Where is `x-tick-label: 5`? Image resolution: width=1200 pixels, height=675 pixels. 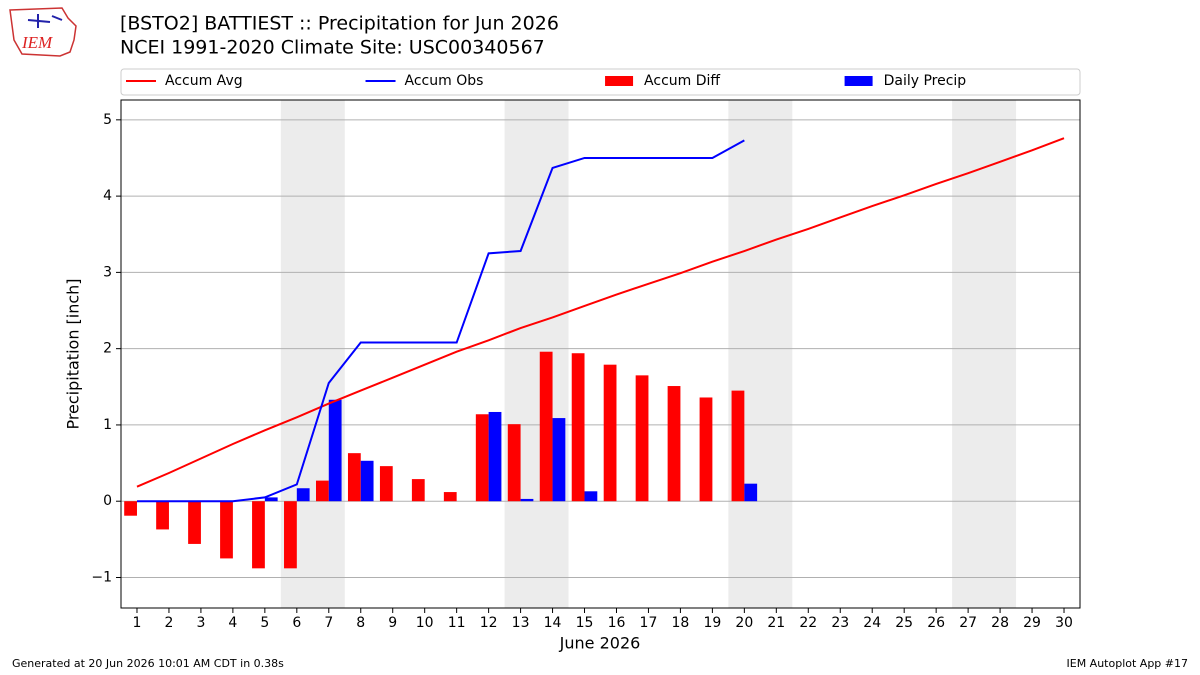 x-tick-label: 5 is located at coordinates (264, 623).